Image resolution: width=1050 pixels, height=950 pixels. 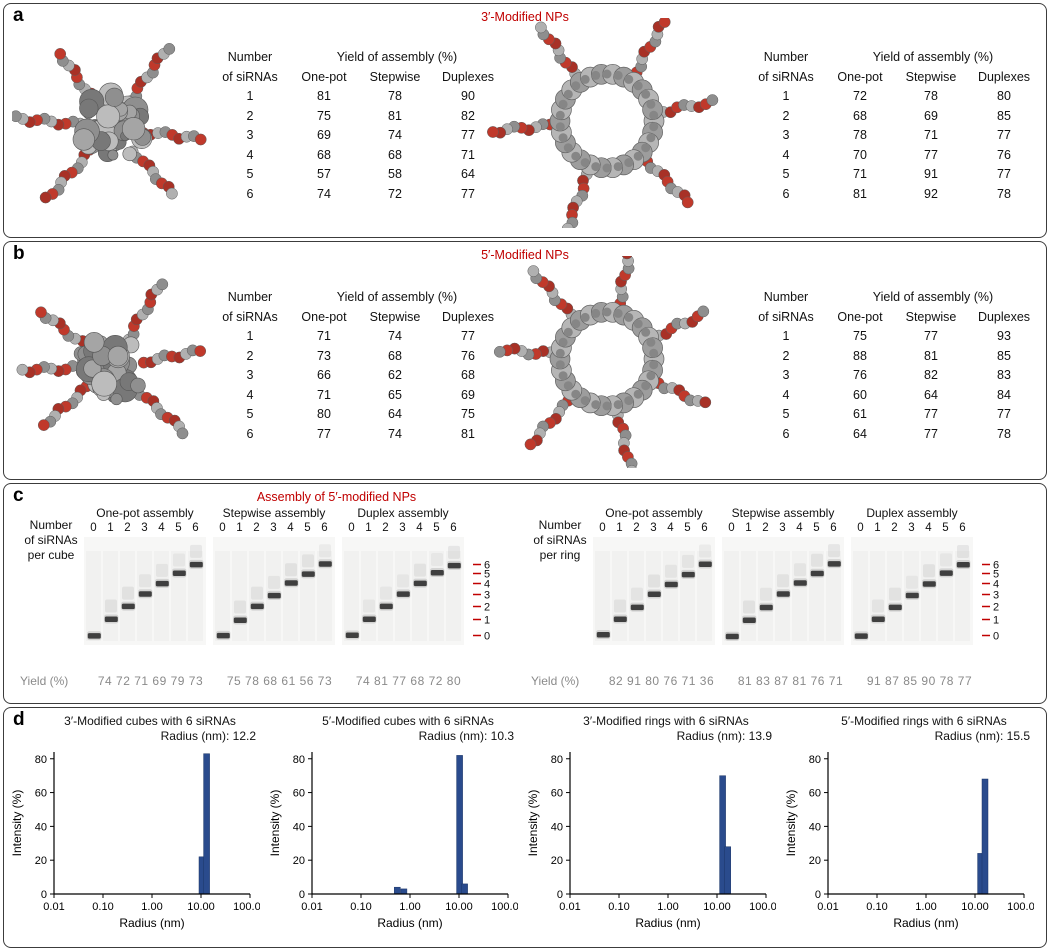 I want to click on table-cell: 3, so click(x=250, y=375).